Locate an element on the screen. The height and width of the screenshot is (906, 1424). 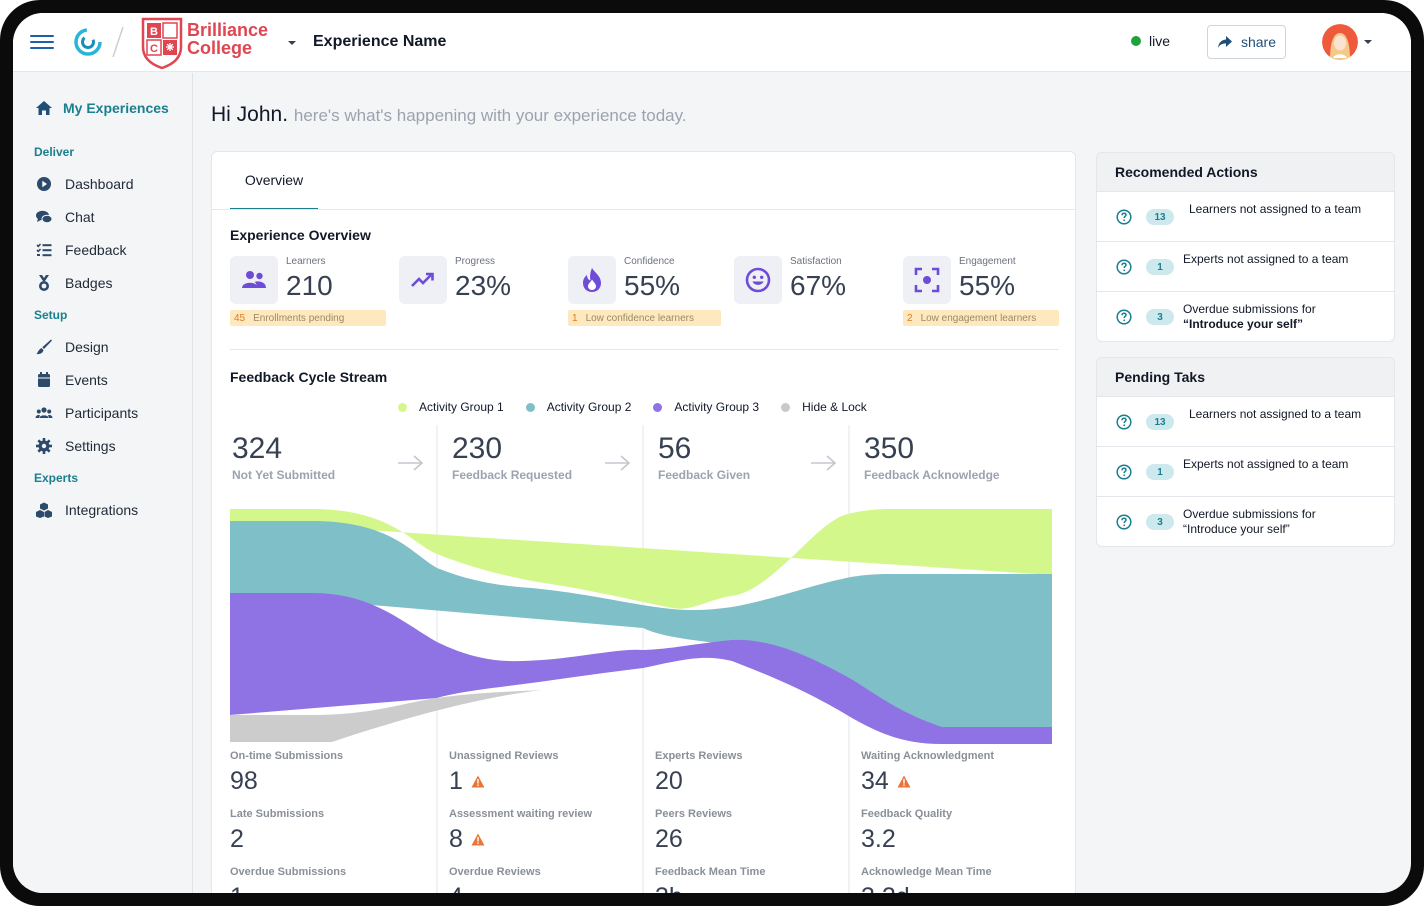
alert-low-confidence: 1 Low confidence learners is located at coordinates (644, 318).